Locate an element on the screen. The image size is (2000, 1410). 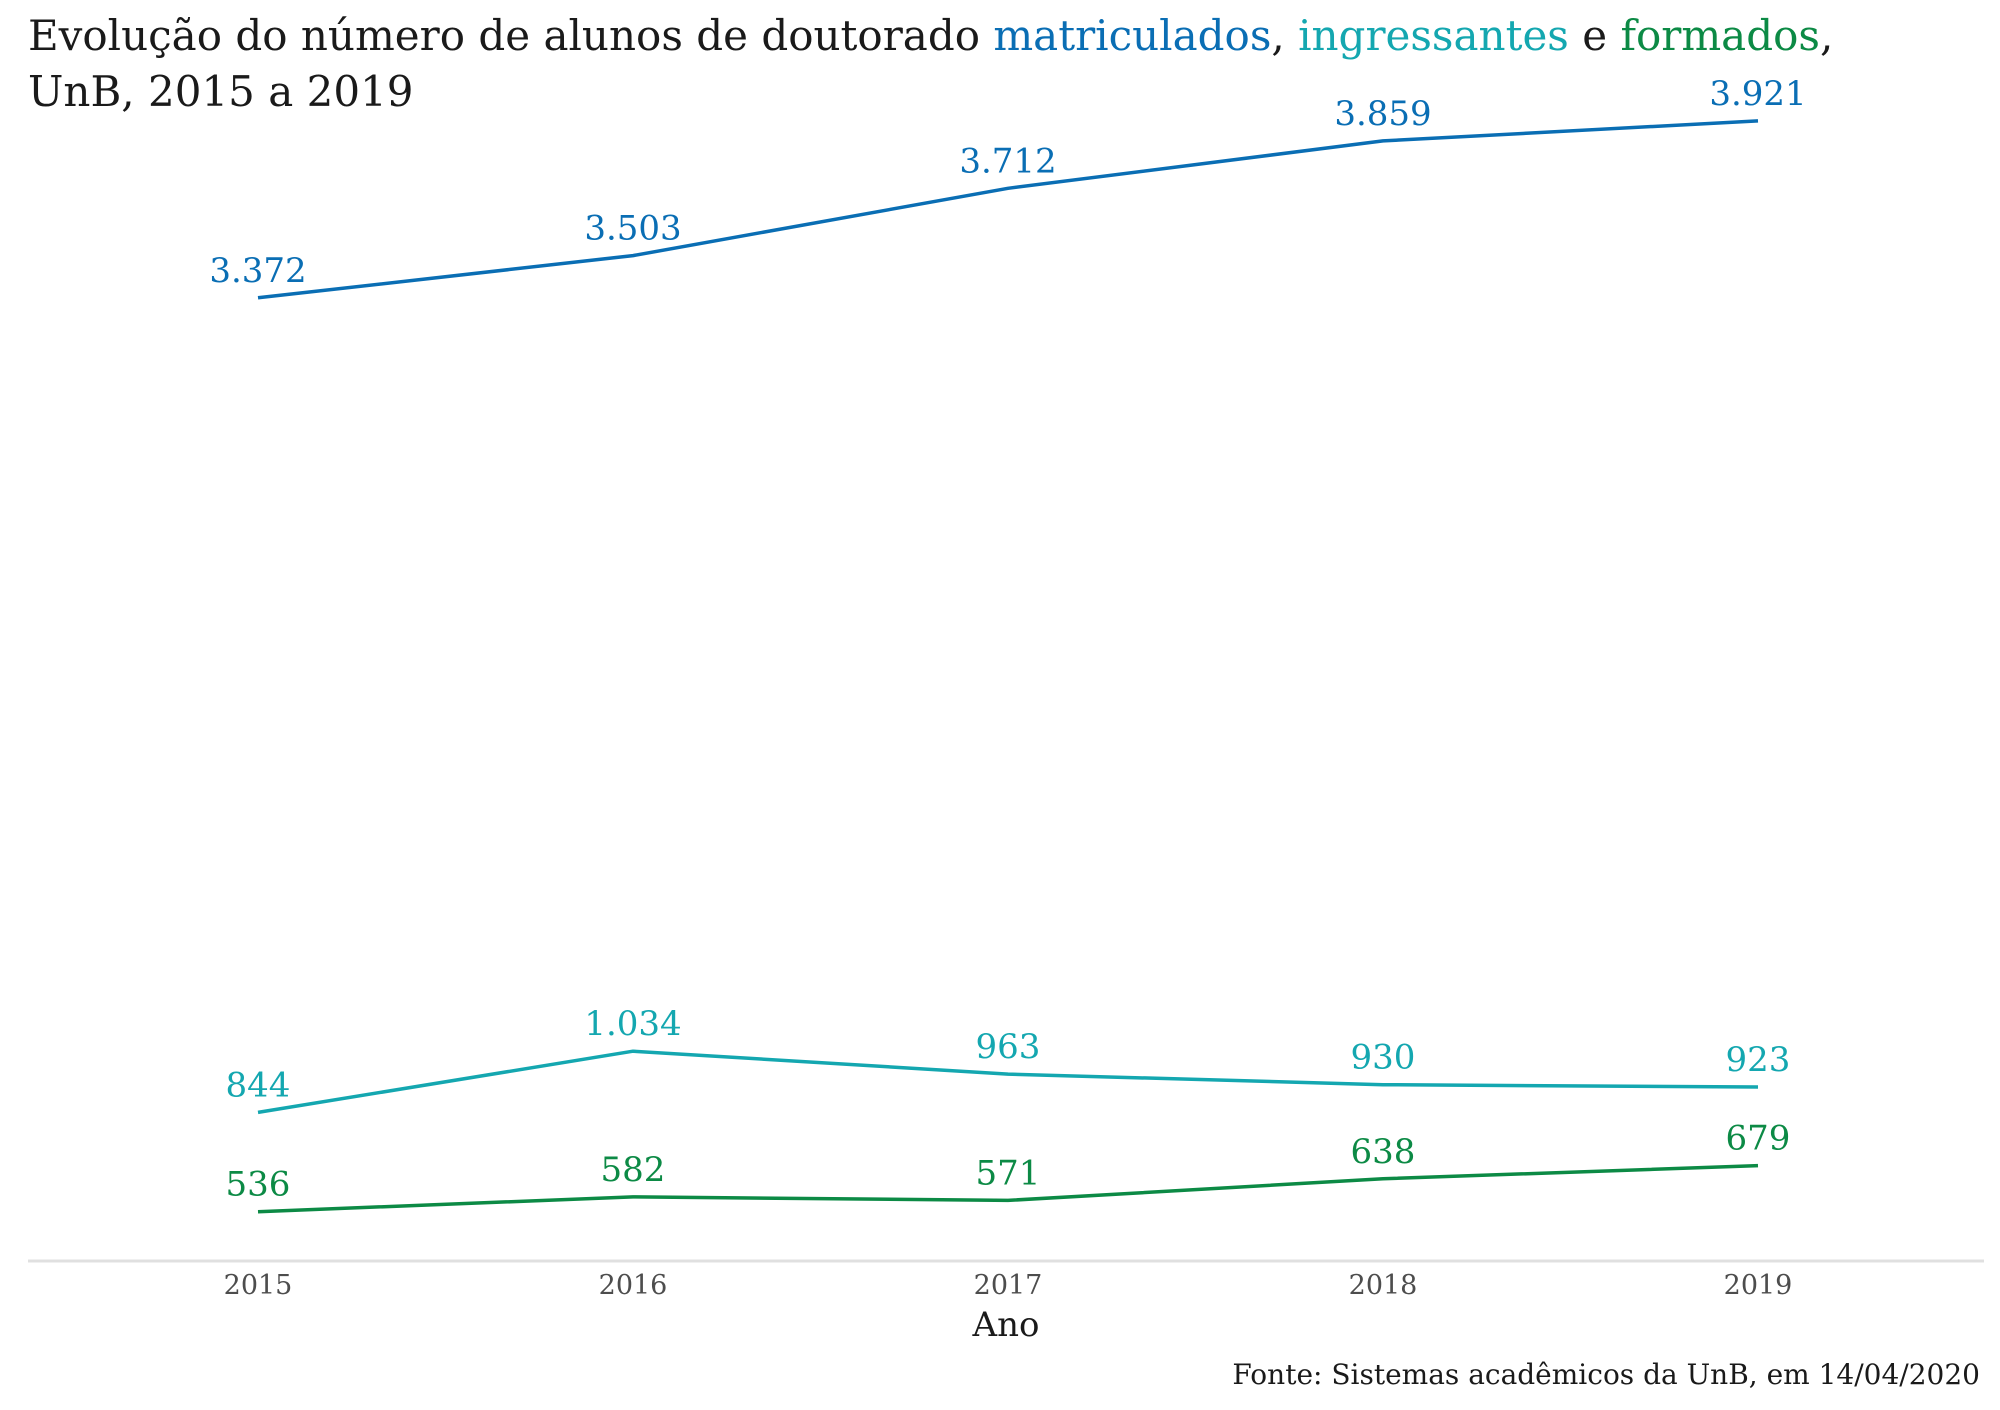
x-tick-labels: 2015 2016 2017 2018 2019 is located at coordinates (1008, 1285).